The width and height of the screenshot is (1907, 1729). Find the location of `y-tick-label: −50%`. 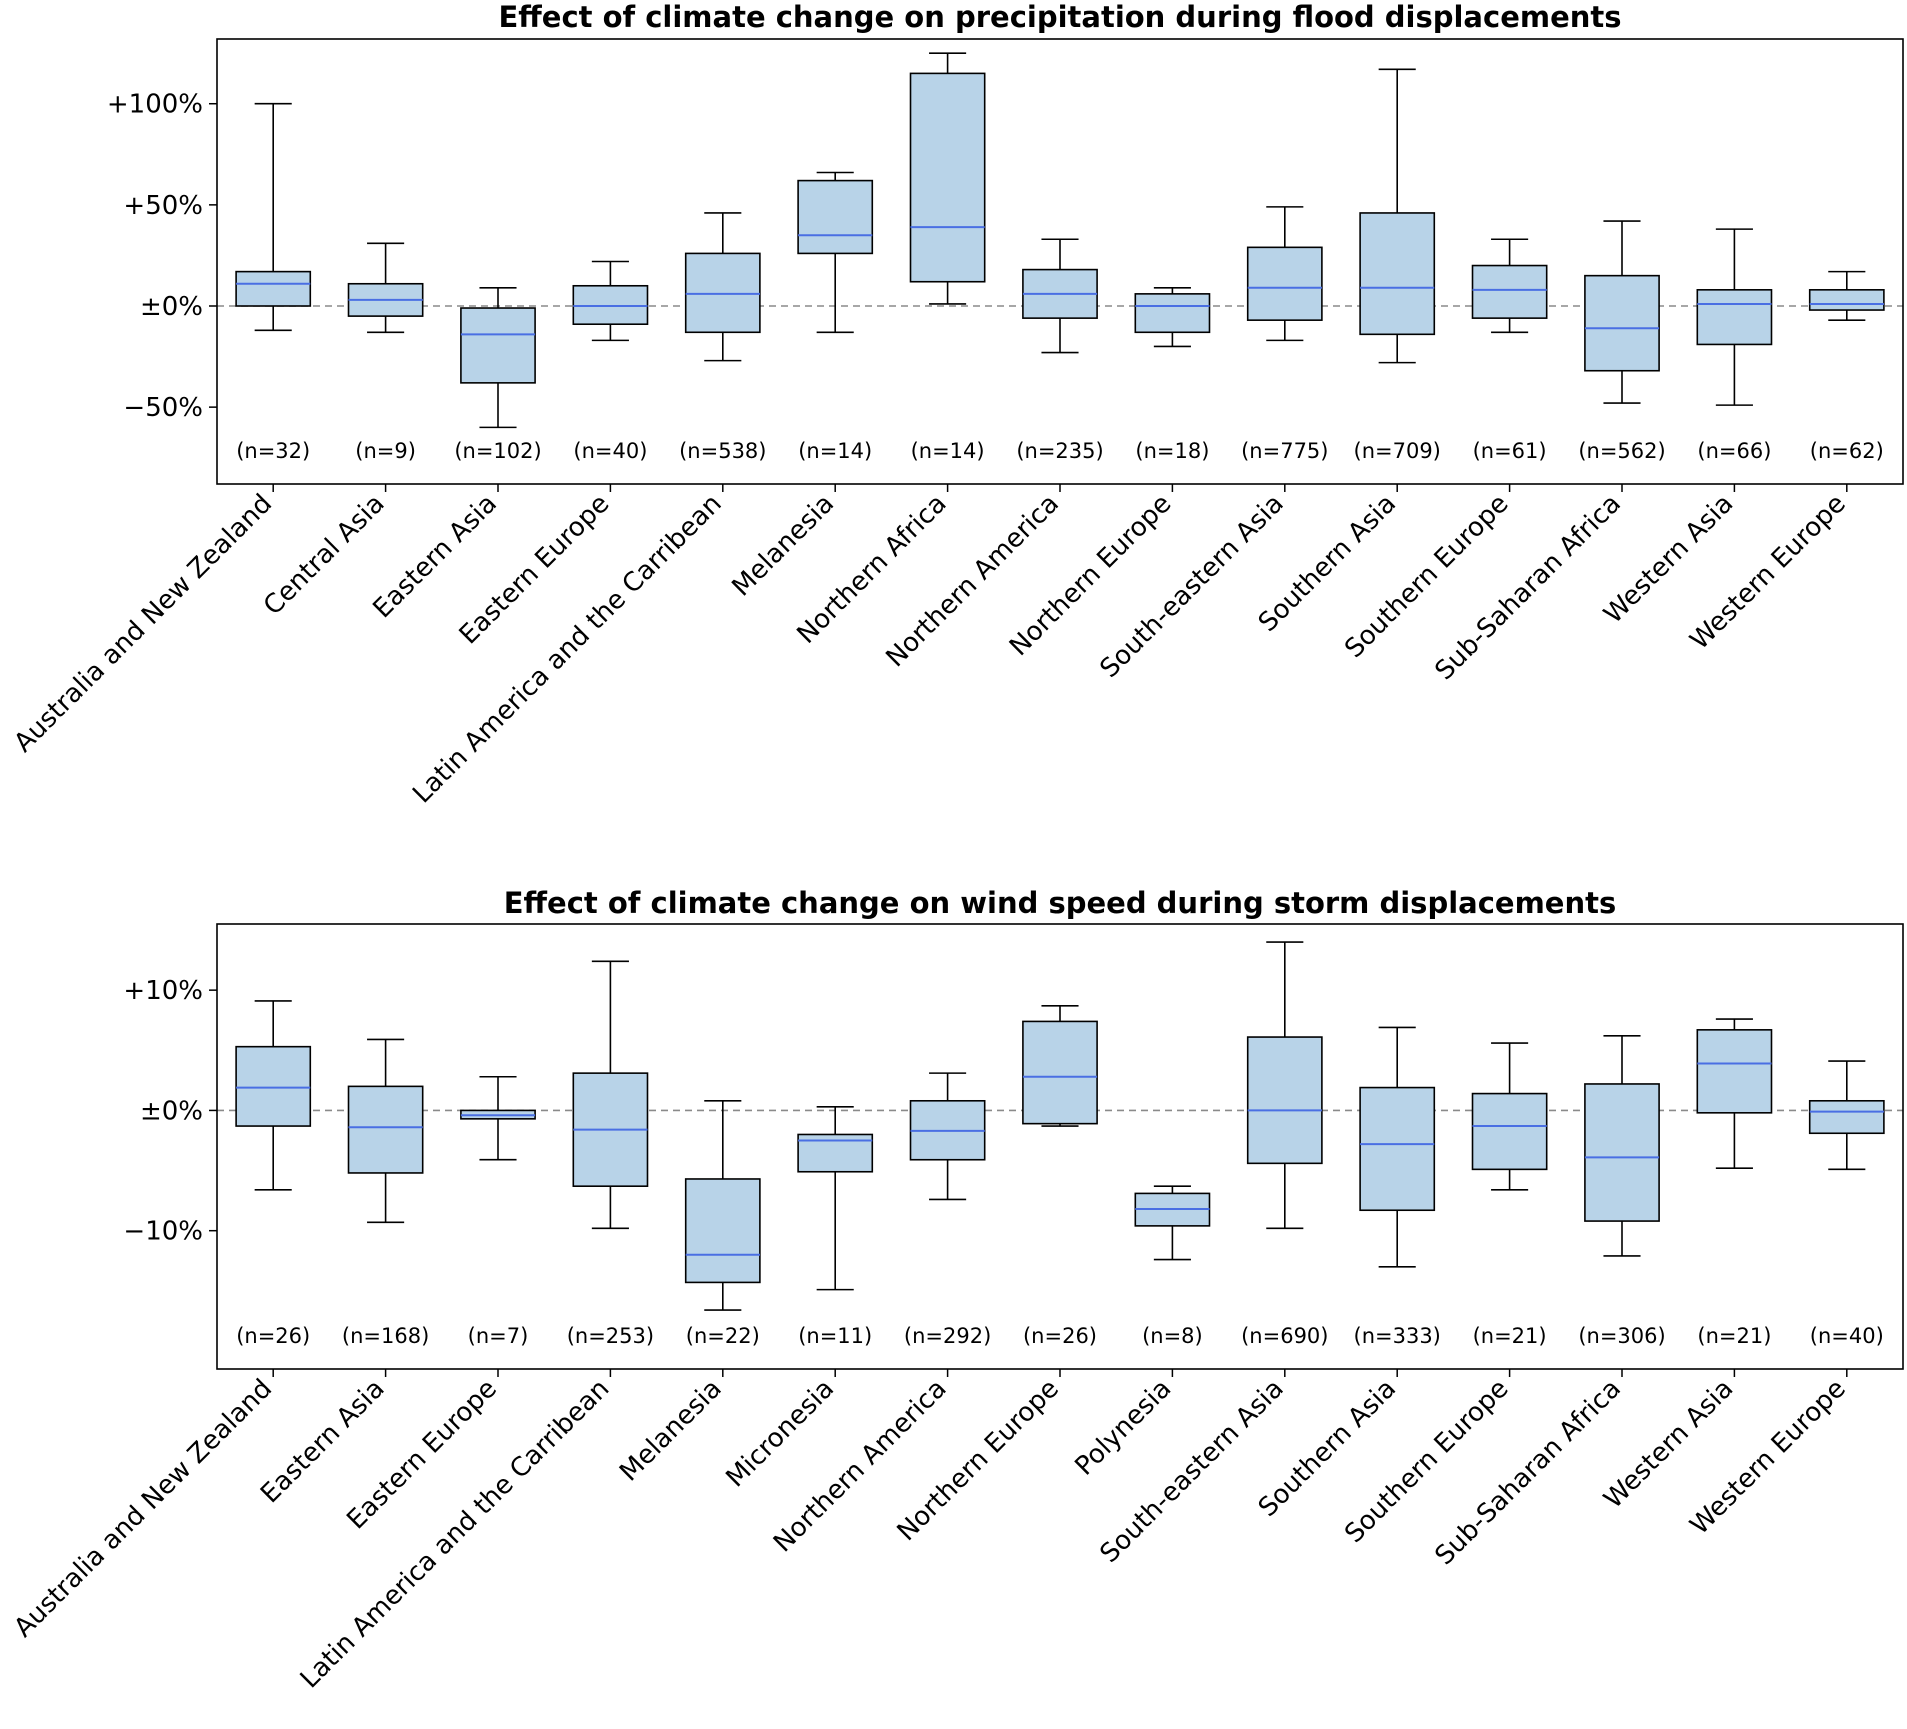

y-tick-label: −50% is located at coordinates (163, 408).